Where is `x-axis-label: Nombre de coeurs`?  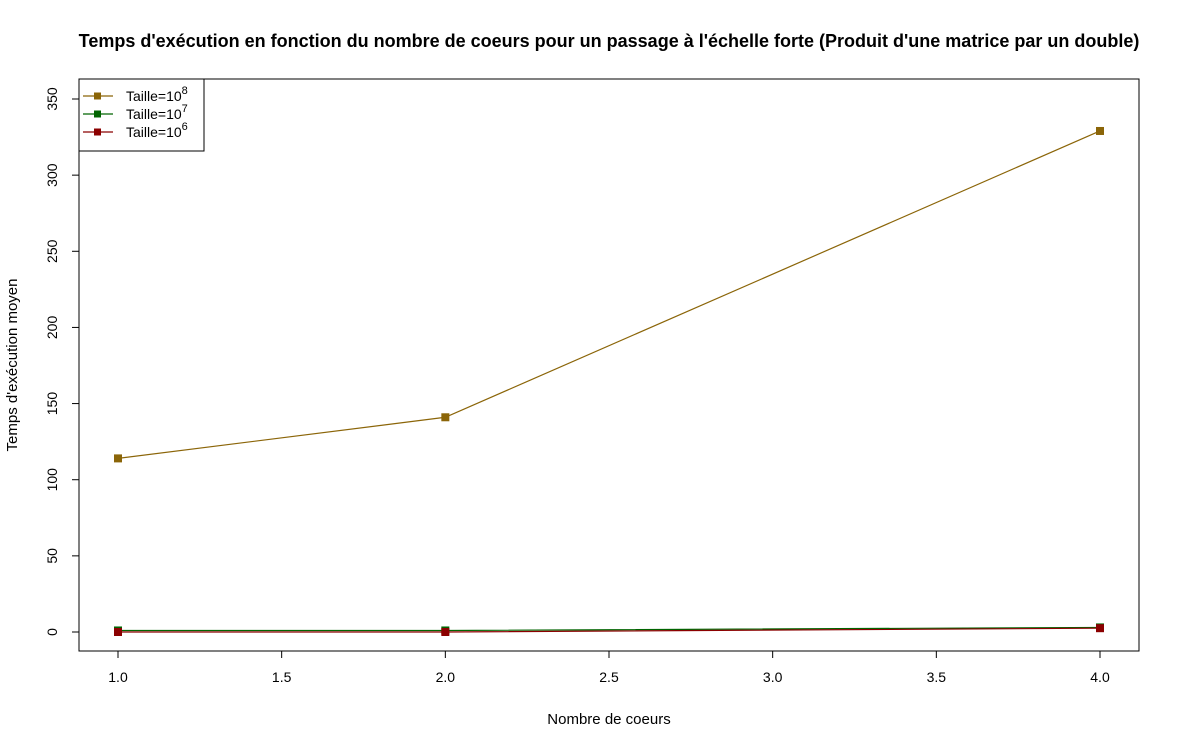 x-axis-label: Nombre de coeurs is located at coordinates (608, 719).